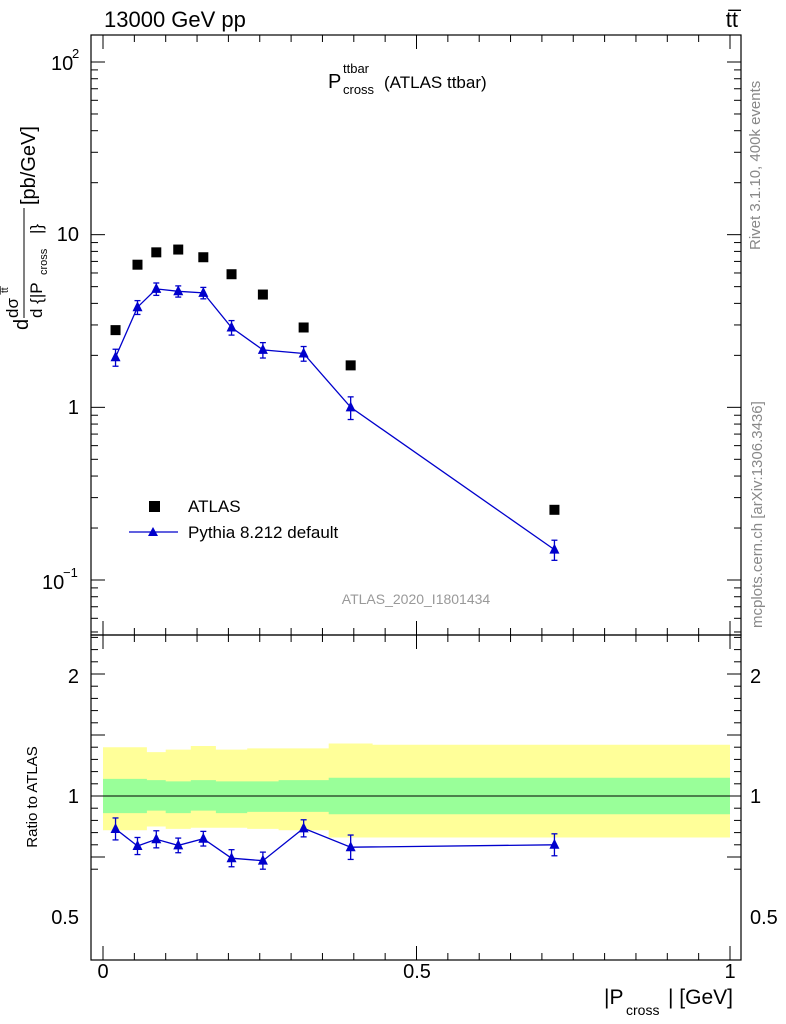  What do you see at coordinates (102, 972) in the screenshot?
I see `xtick-0: 0` at bounding box center [102, 972].